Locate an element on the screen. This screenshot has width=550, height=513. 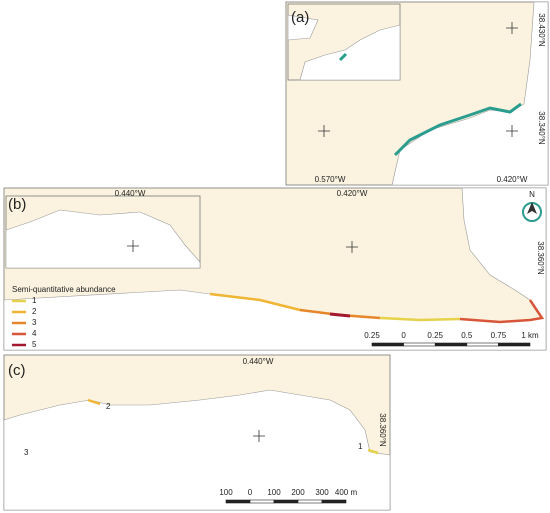
lat-label: 38.340°N is located at coordinates (541, 128).